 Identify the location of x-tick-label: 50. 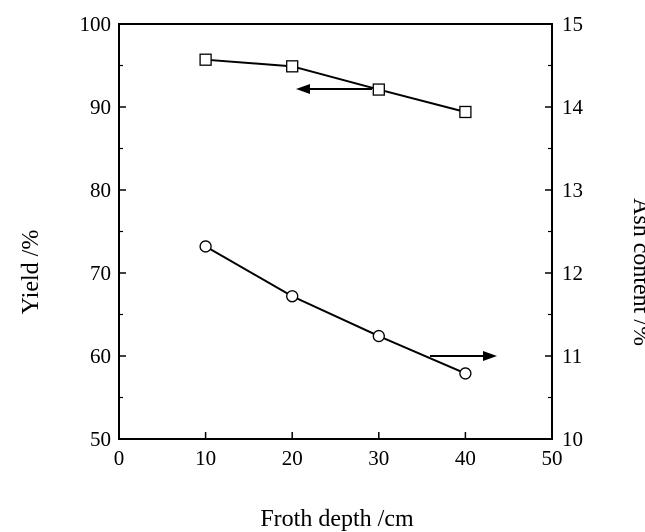
(552, 458).